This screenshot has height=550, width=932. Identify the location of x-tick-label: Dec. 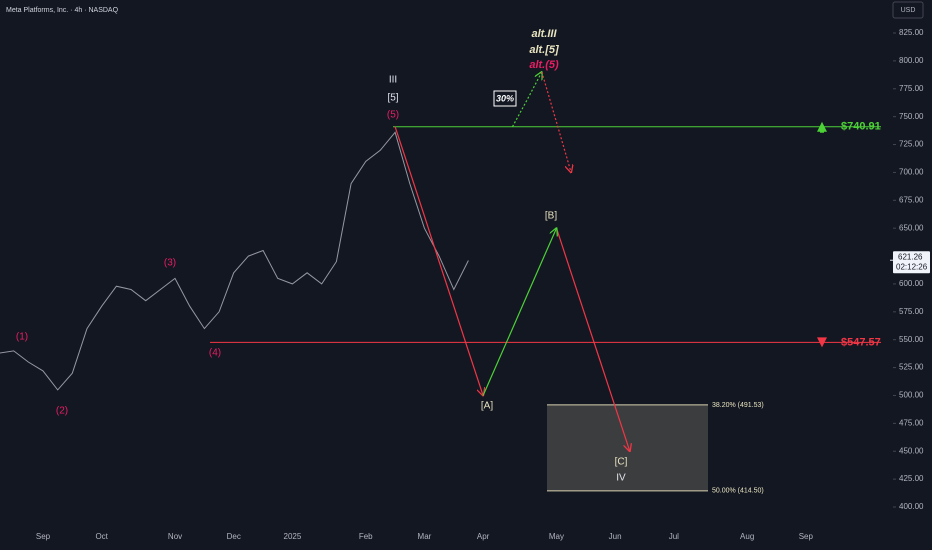
(234, 536).